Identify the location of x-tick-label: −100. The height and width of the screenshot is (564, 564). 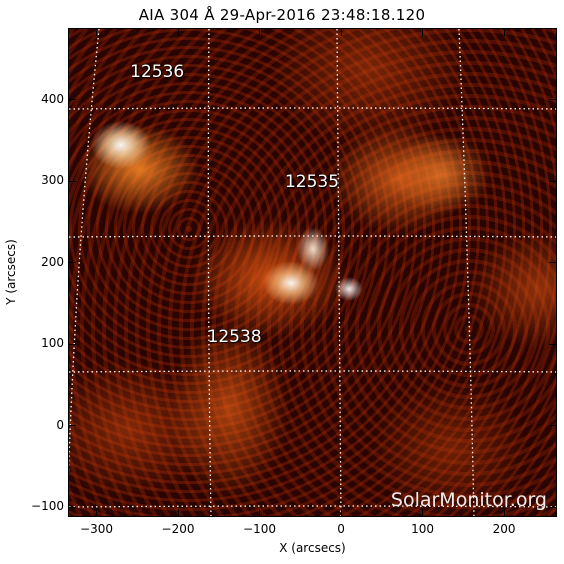
(259, 529).